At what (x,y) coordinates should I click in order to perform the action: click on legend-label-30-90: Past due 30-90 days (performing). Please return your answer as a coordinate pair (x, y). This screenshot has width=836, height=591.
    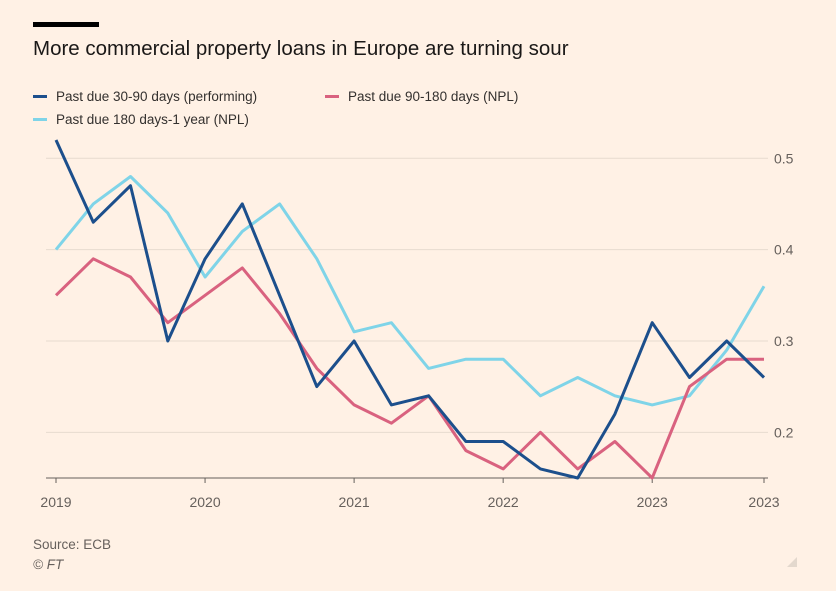
    Looking at the image, I should click on (157, 96).